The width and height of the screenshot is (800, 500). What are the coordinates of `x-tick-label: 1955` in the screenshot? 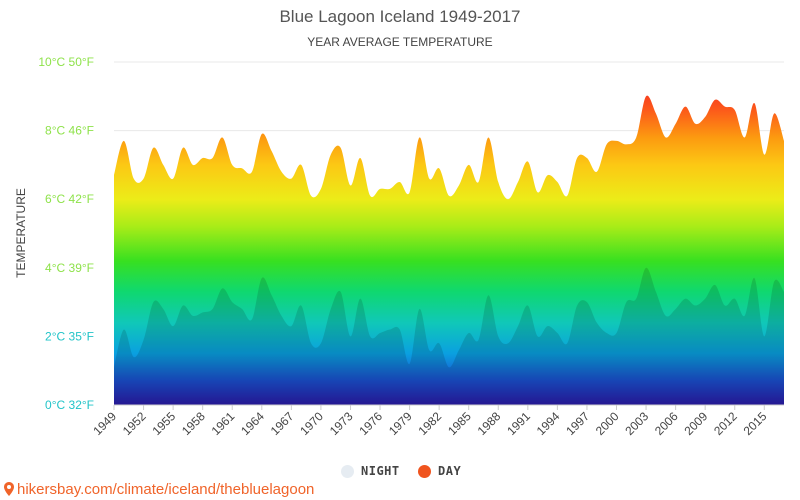 It's located at (163, 423).